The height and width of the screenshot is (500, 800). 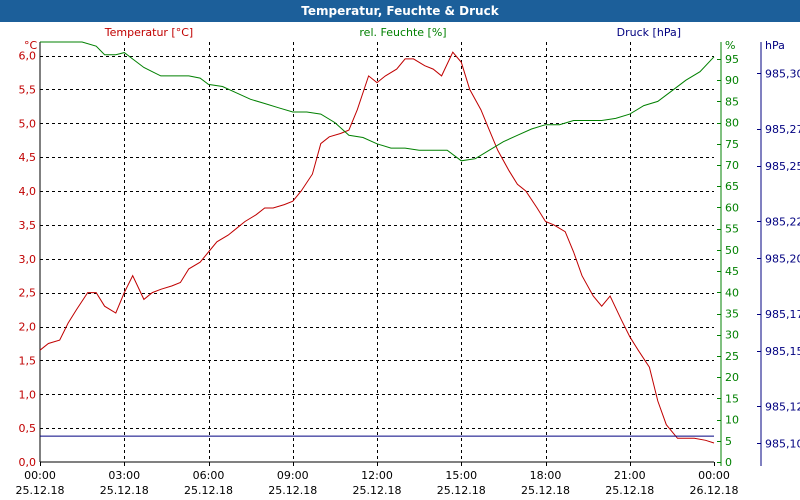 I want to click on temperature-tick-label: 3,0, so click(x=28, y=259).